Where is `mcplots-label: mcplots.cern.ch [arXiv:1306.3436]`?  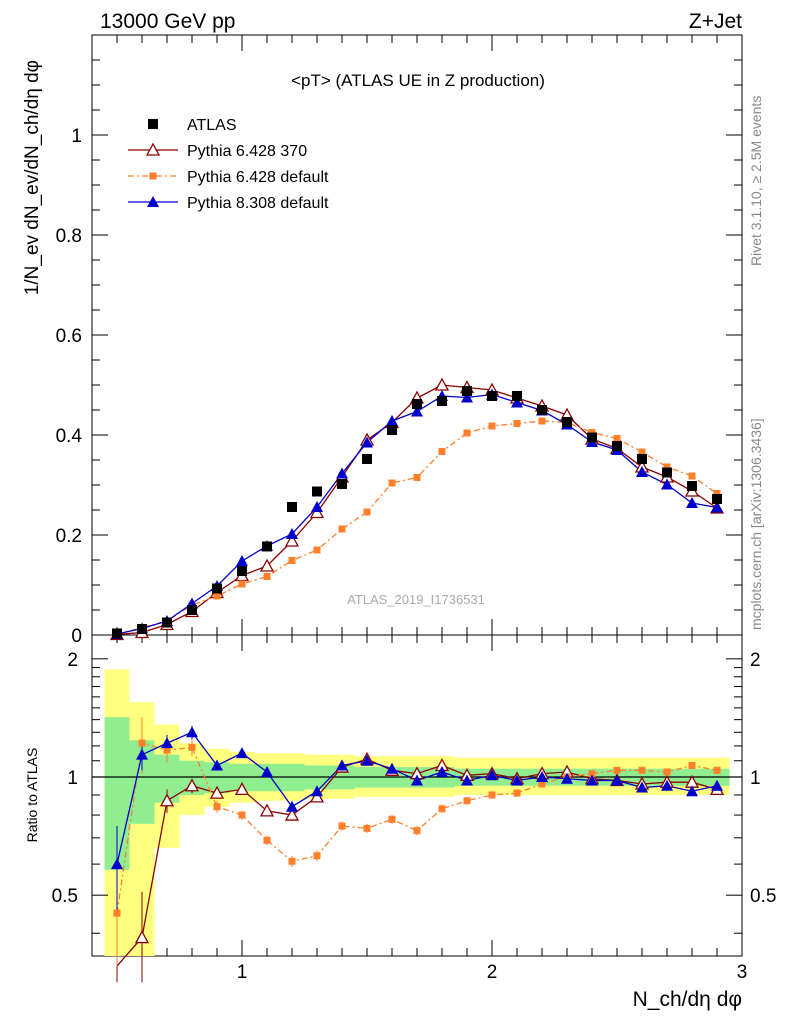
mcplots-label: mcplots.cern.ch [arXiv:1306.3436] is located at coordinates (756, 524).